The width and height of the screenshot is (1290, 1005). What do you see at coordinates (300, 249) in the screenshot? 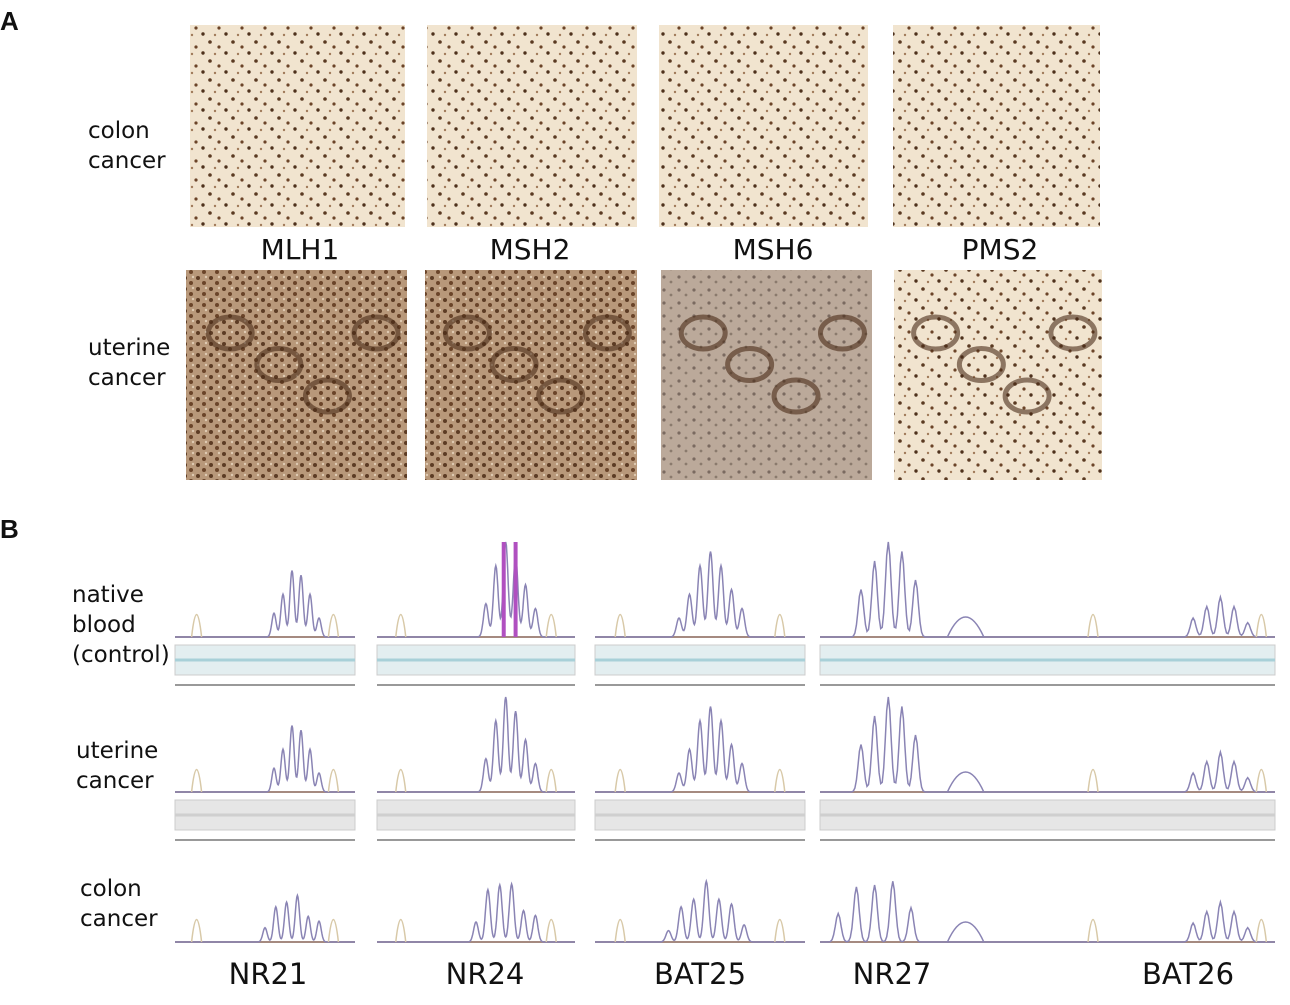
I see `column-label: MLH1` at bounding box center [300, 249].